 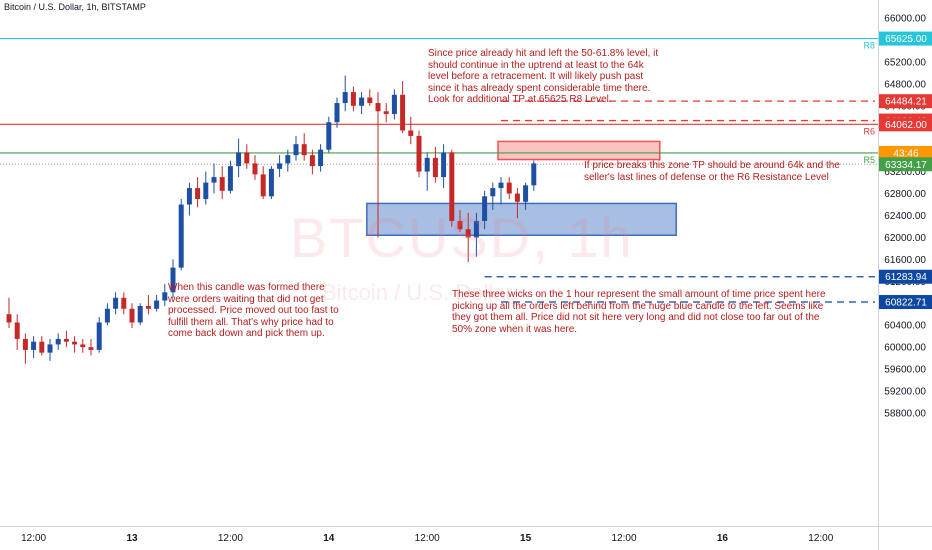 What do you see at coordinates (905, 326) in the screenshot?
I see `y-tick-label: 60400.00` at bounding box center [905, 326].